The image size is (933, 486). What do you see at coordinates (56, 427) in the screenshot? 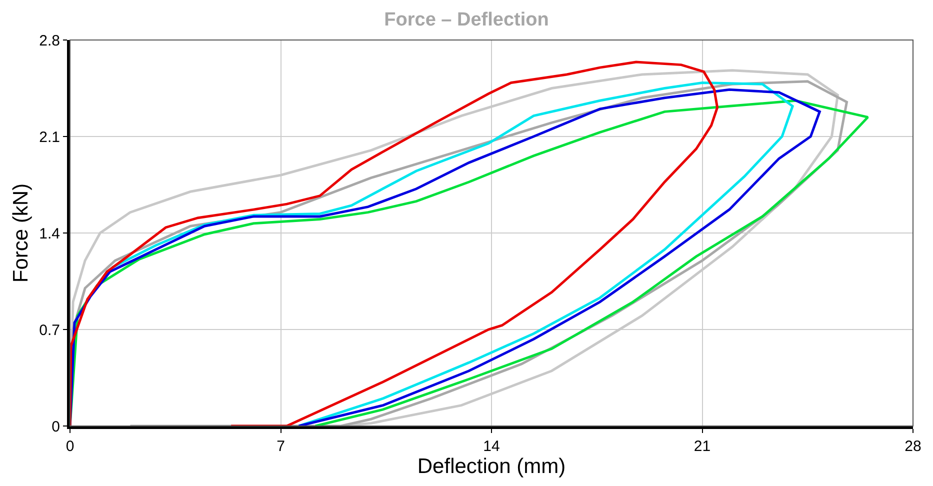
I see `y-tick-label: 0` at bounding box center [56, 427].